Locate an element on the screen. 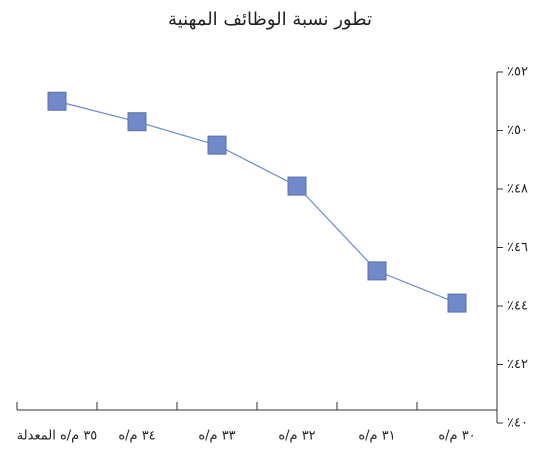  chart-title: تطور نسبة الوظائف المهنية is located at coordinates (270, 19).